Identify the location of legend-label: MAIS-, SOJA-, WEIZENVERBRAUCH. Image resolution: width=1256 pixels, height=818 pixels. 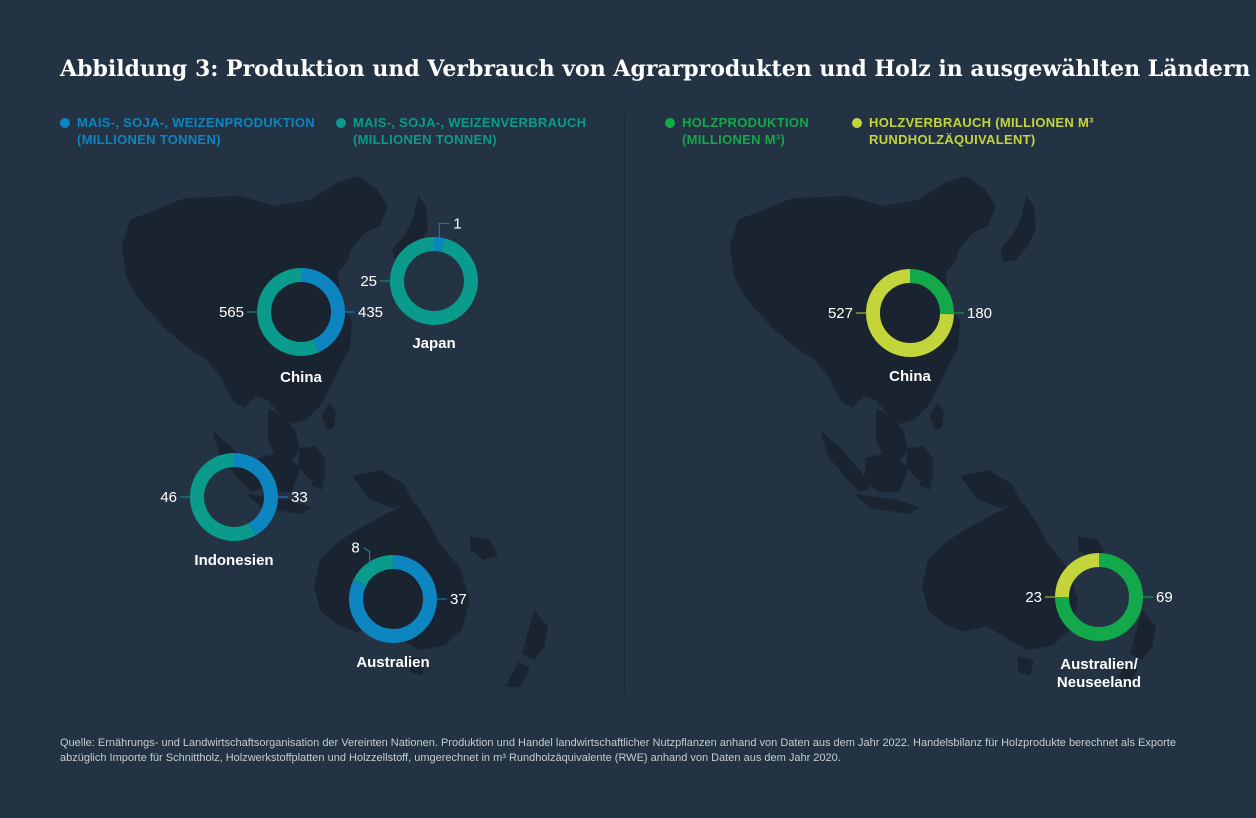
(470, 122).